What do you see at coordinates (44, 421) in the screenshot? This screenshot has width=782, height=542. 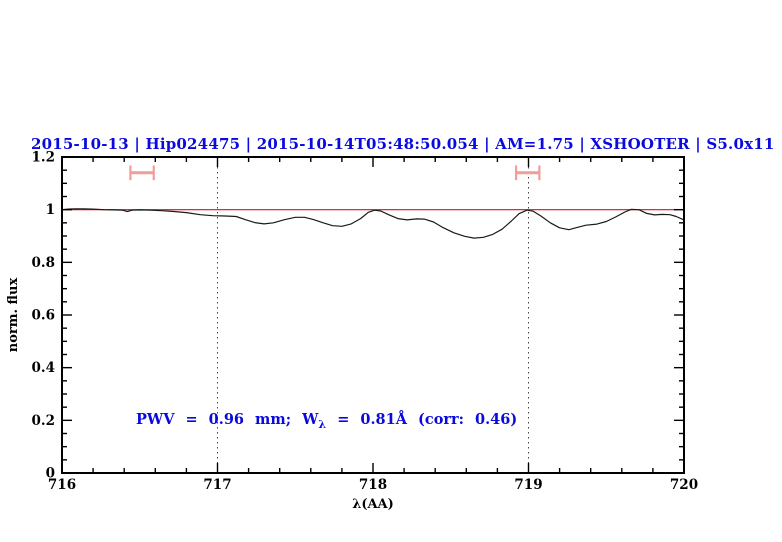 I see `y-tick-label: 0.2` at bounding box center [44, 421].